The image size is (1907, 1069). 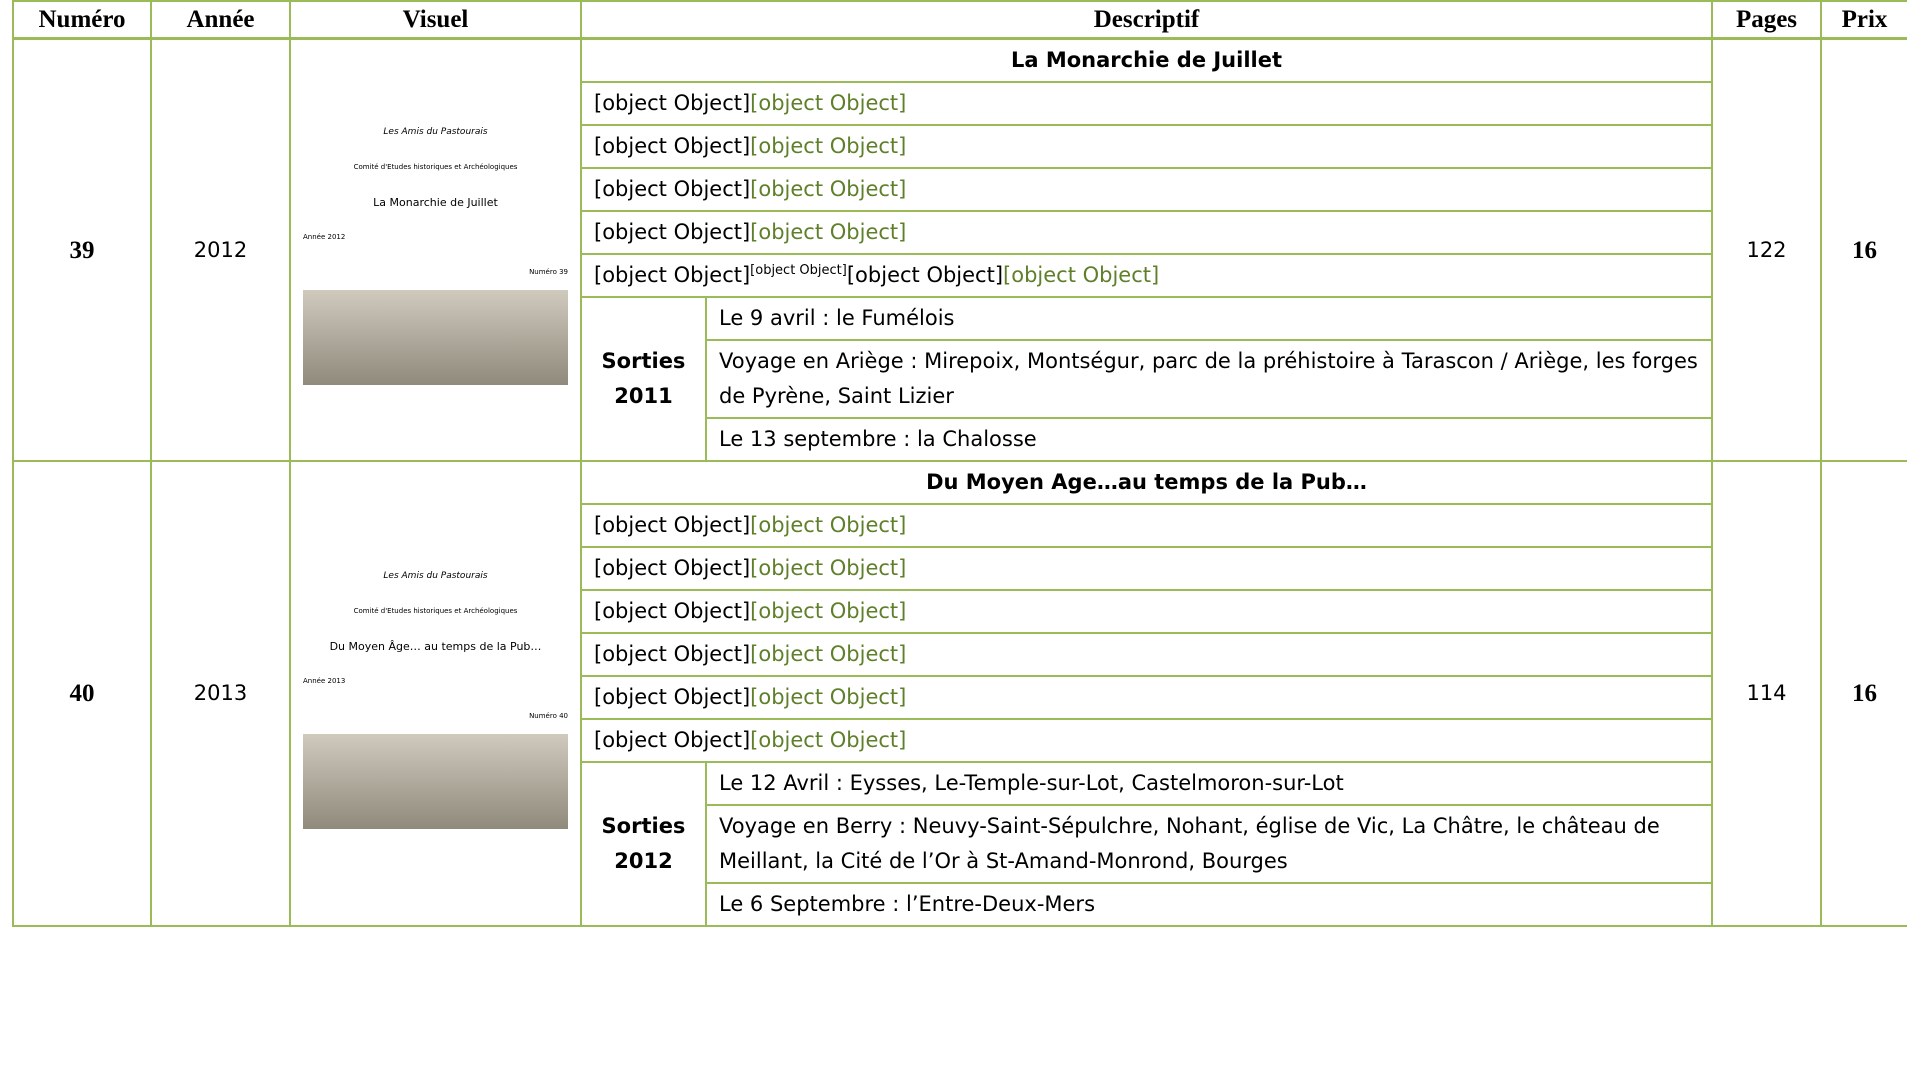 I want to click on column-header: Pages, so click(x=1766, y=20).